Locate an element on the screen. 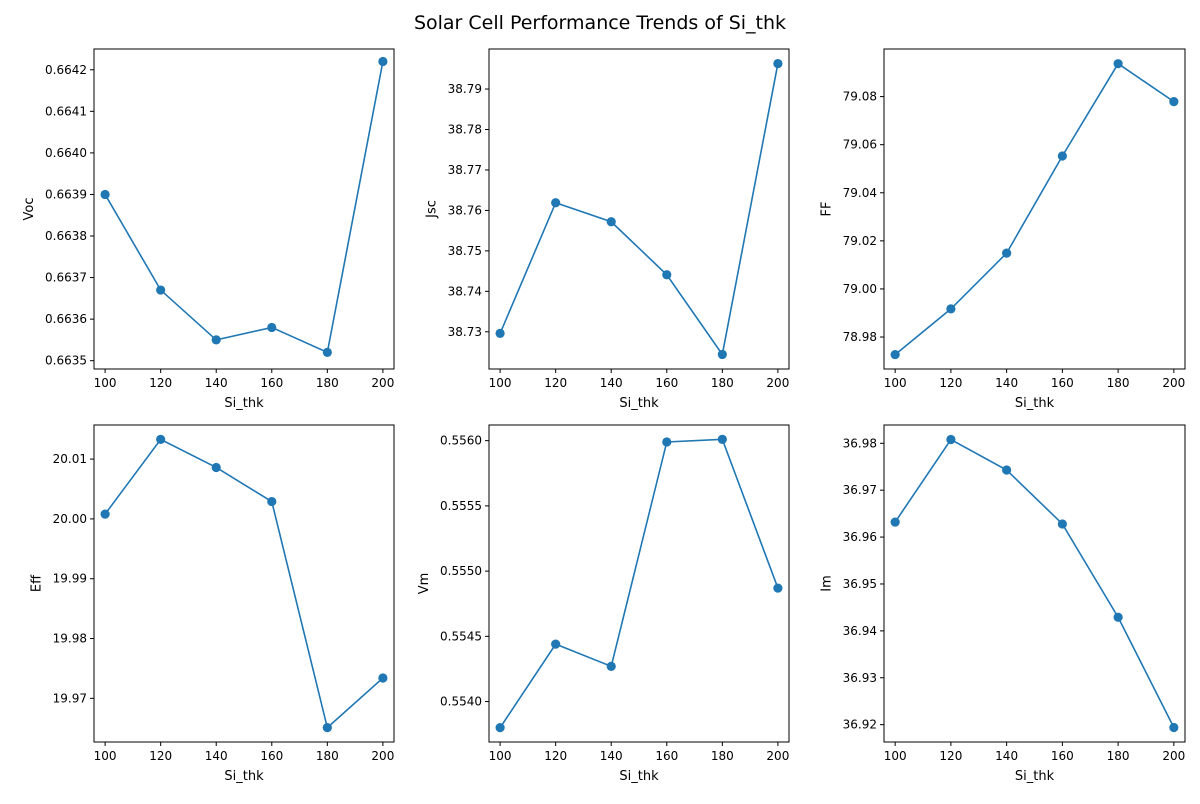 The width and height of the screenshot is (1200, 804). y-tick-label: 38.76 is located at coordinates (465, 210).